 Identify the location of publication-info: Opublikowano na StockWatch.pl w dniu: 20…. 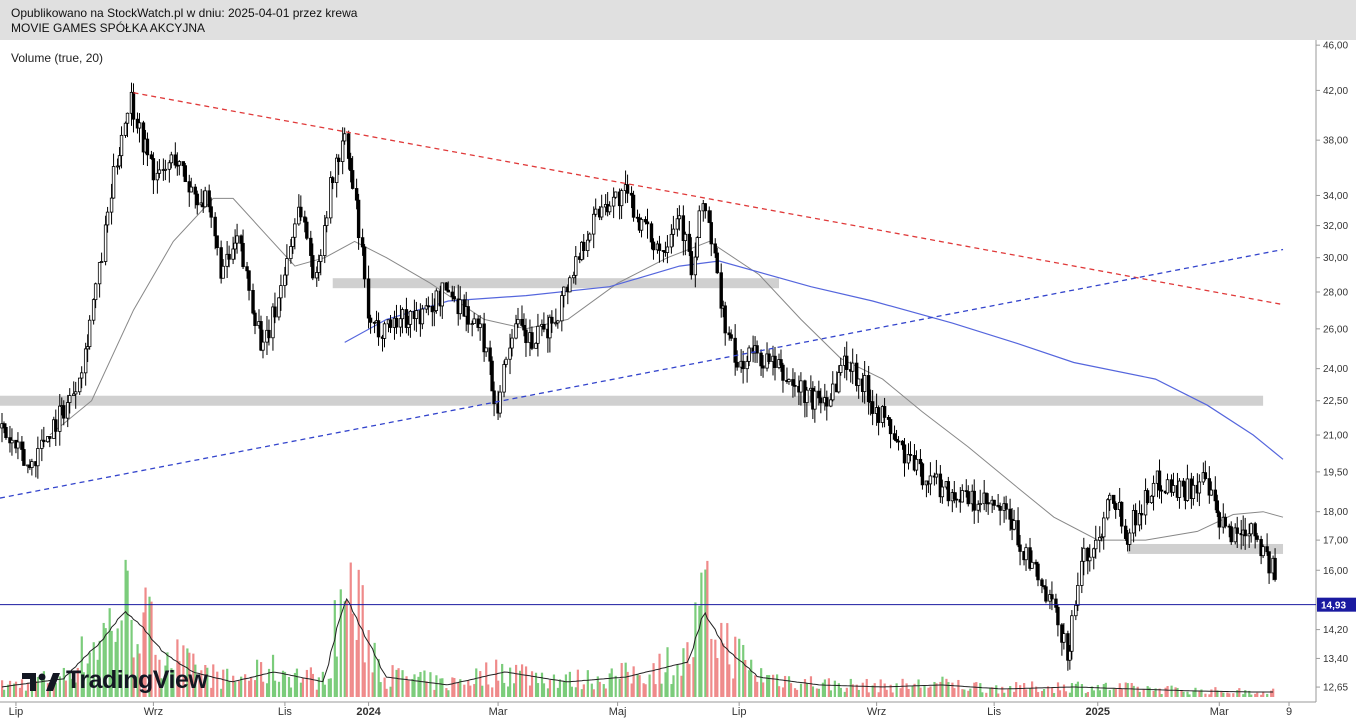
(184, 13).